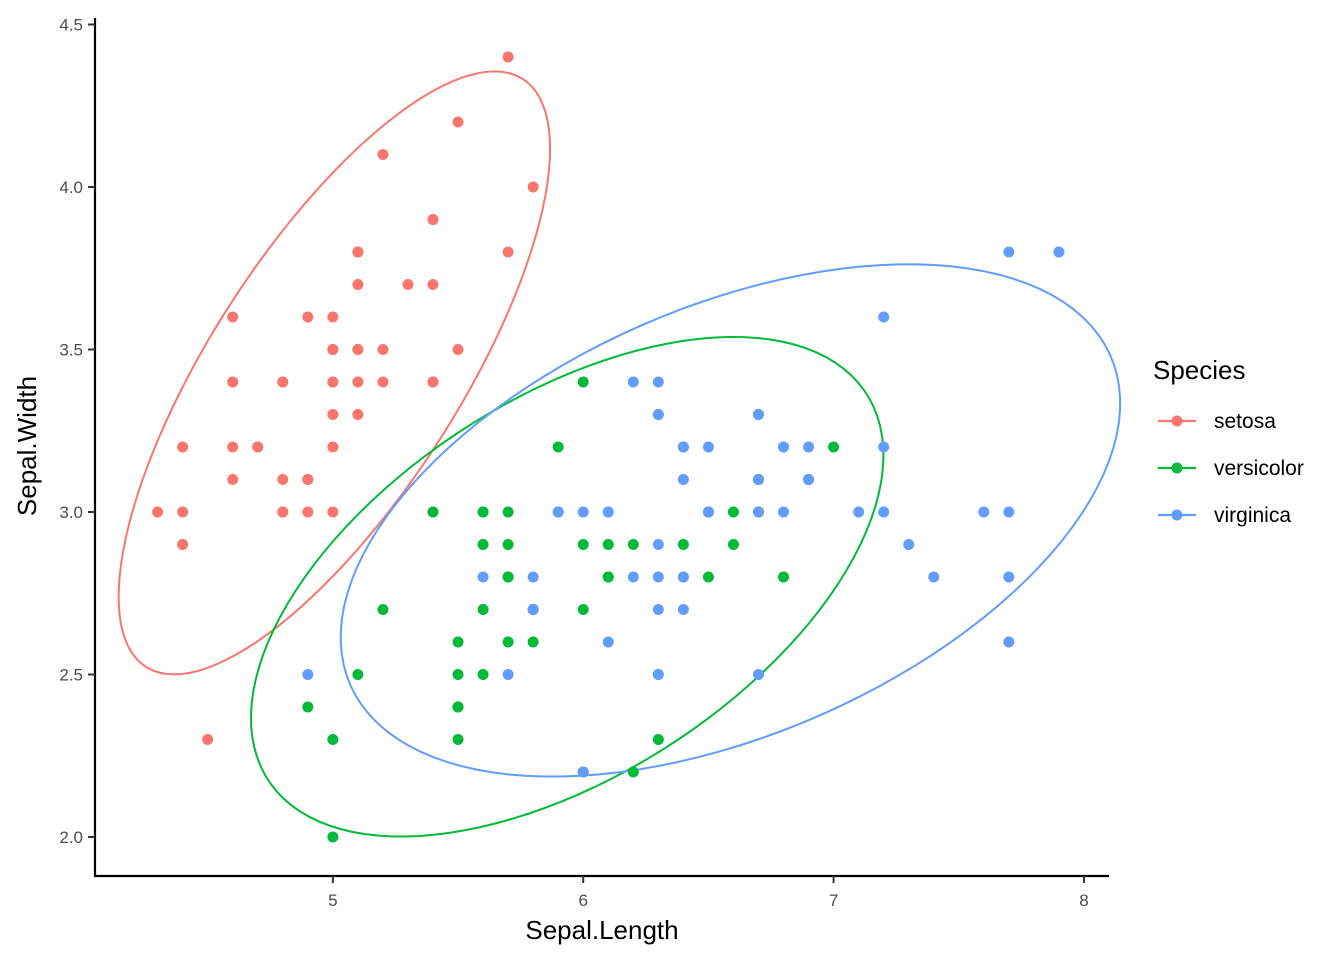 This screenshot has height=960, width=1344. What do you see at coordinates (27, 446) in the screenshot?
I see `y-axis-title: Sepal.Width` at bounding box center [27, 446].